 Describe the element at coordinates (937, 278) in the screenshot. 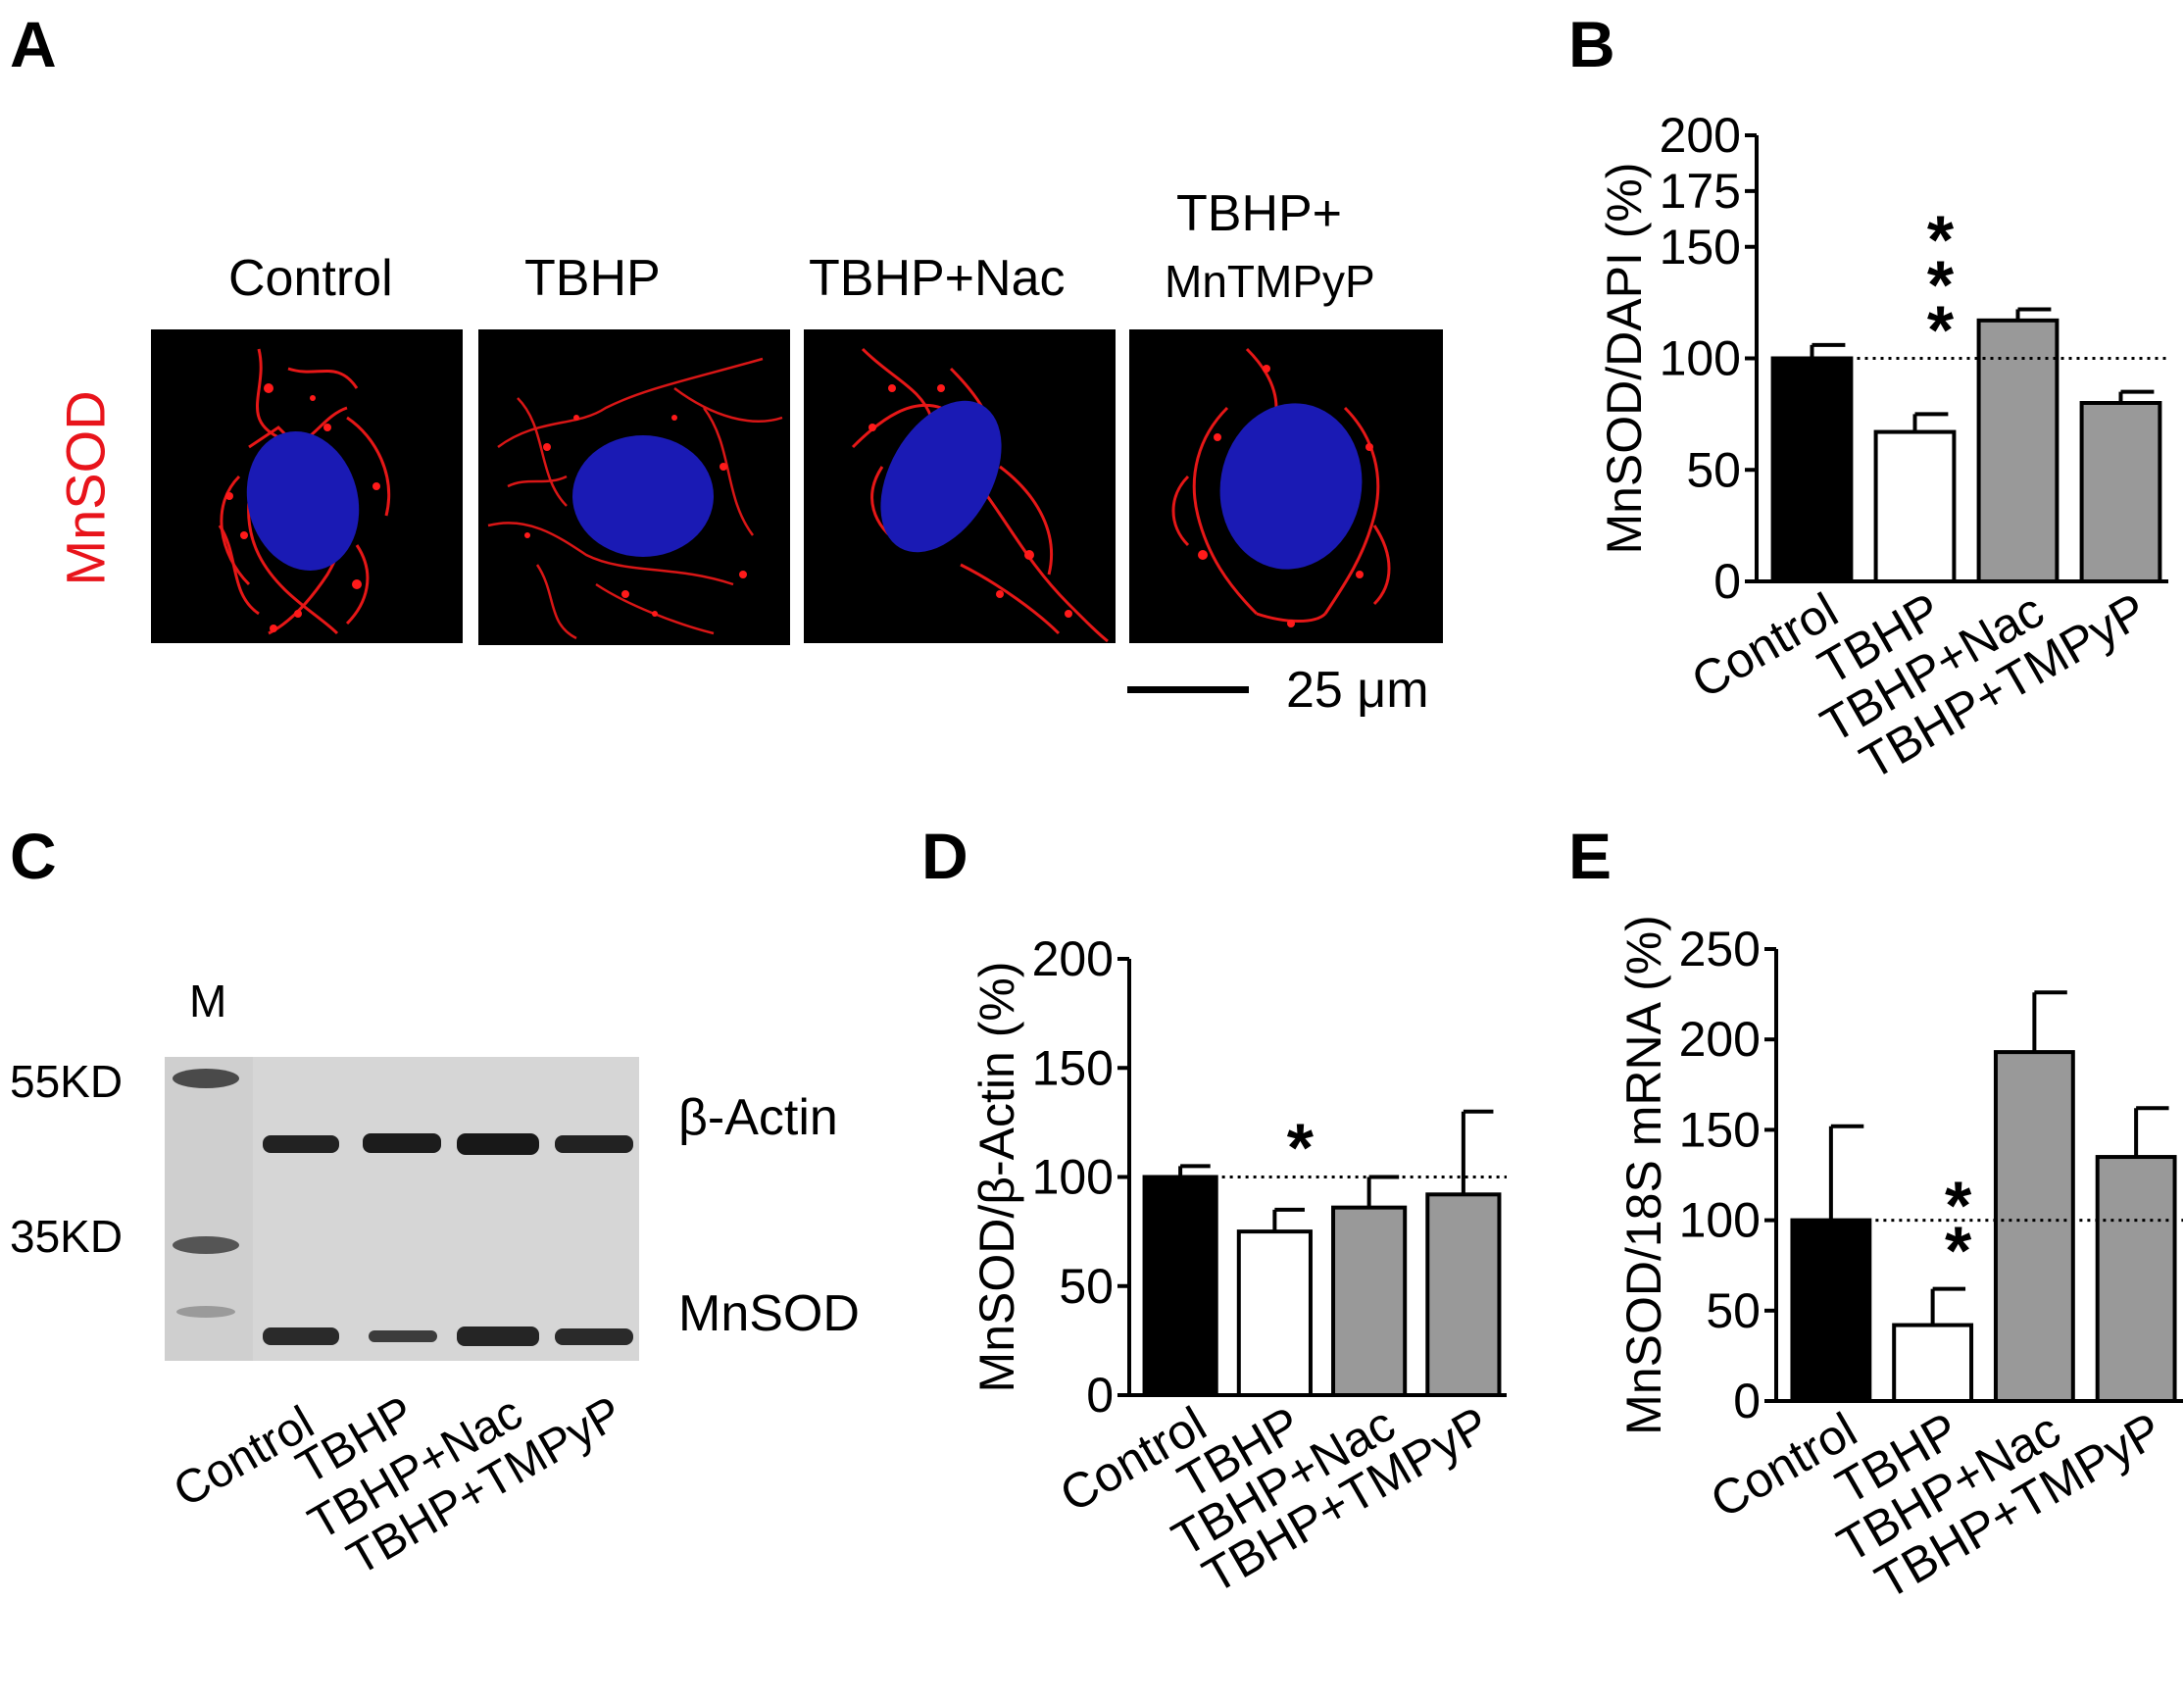

I see `condition-label-tbhp-nac: TBHP+Nac` at that location.